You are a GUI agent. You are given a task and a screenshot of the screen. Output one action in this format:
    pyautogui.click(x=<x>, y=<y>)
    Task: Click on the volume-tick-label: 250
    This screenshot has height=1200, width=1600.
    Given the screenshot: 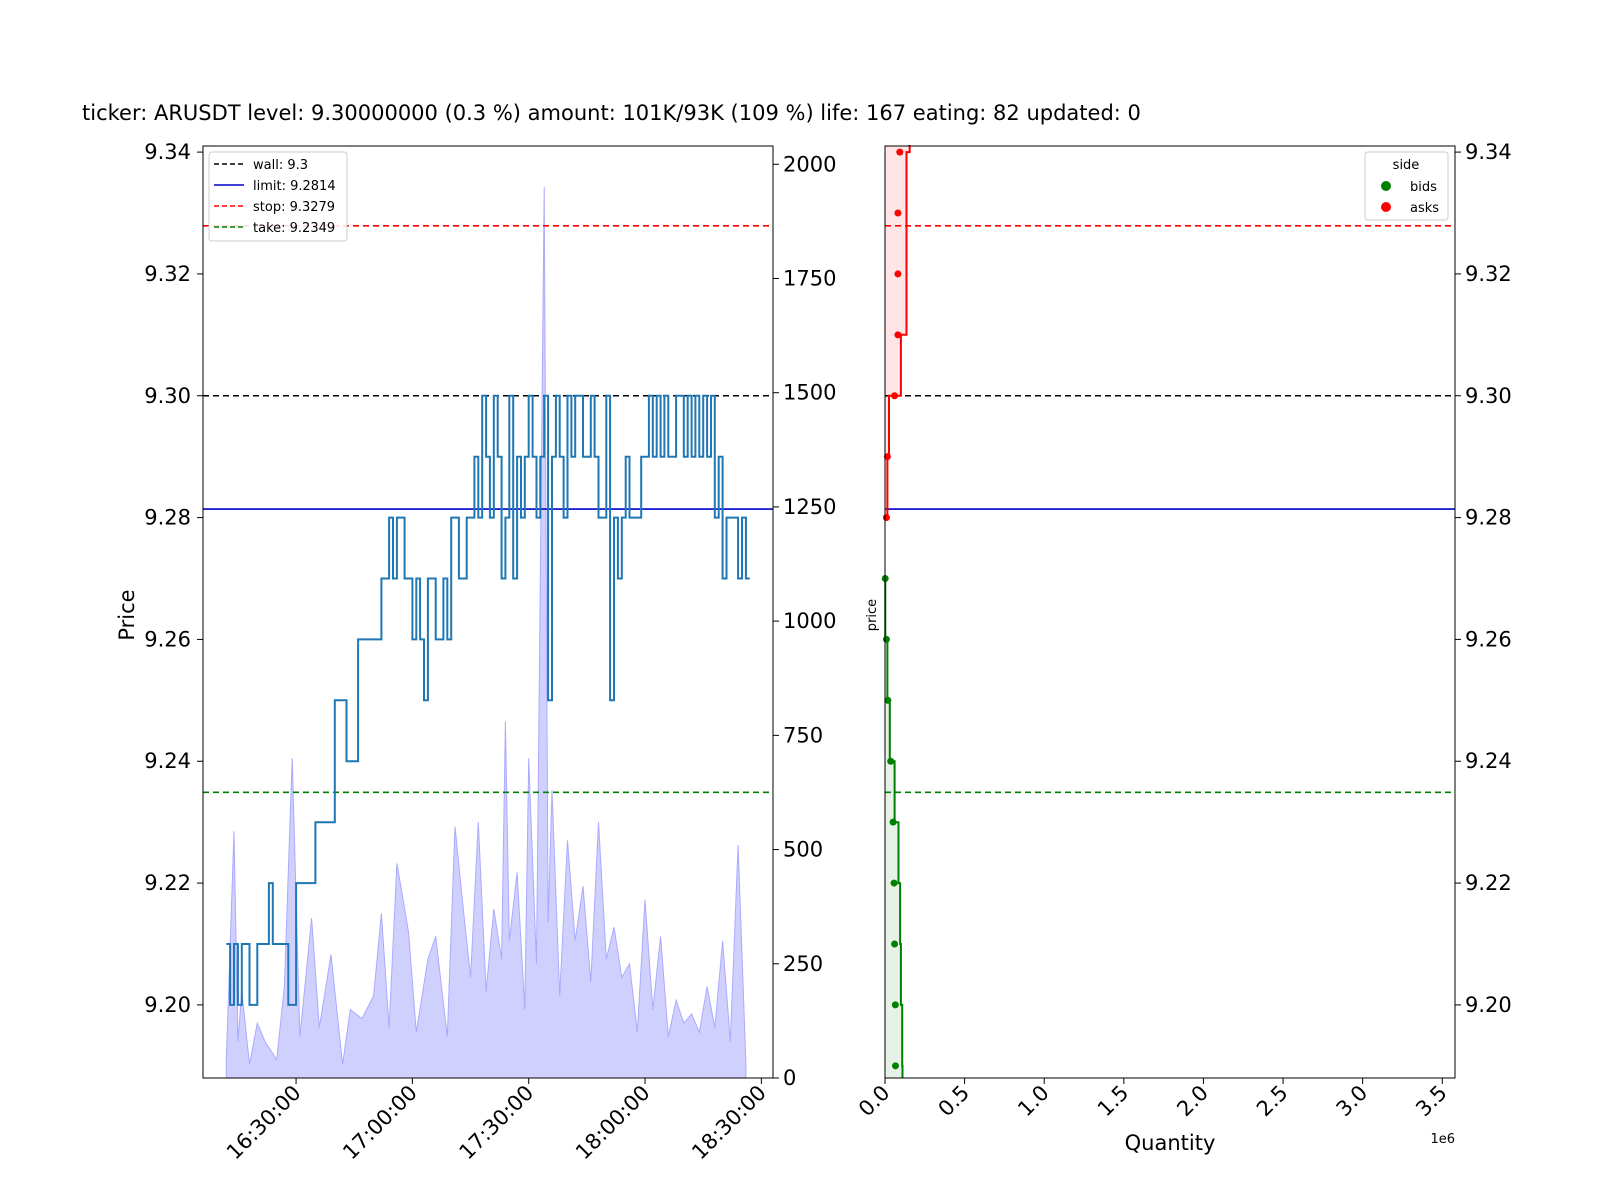 What is the action you would take?
    pyautogui.click(x=803, y=964)
    